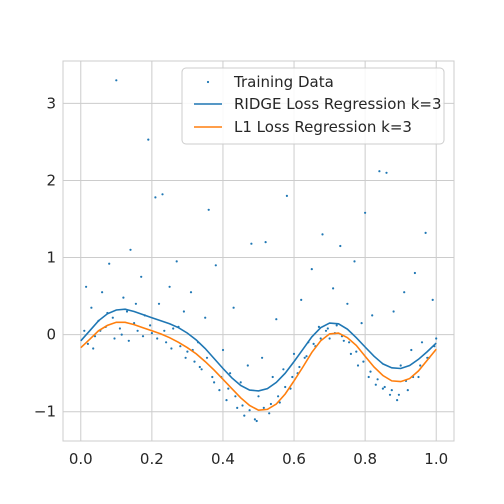 This screenshot has height=504, width=504. I want to click on x-tick-label: 0.2, so click(152, 459).